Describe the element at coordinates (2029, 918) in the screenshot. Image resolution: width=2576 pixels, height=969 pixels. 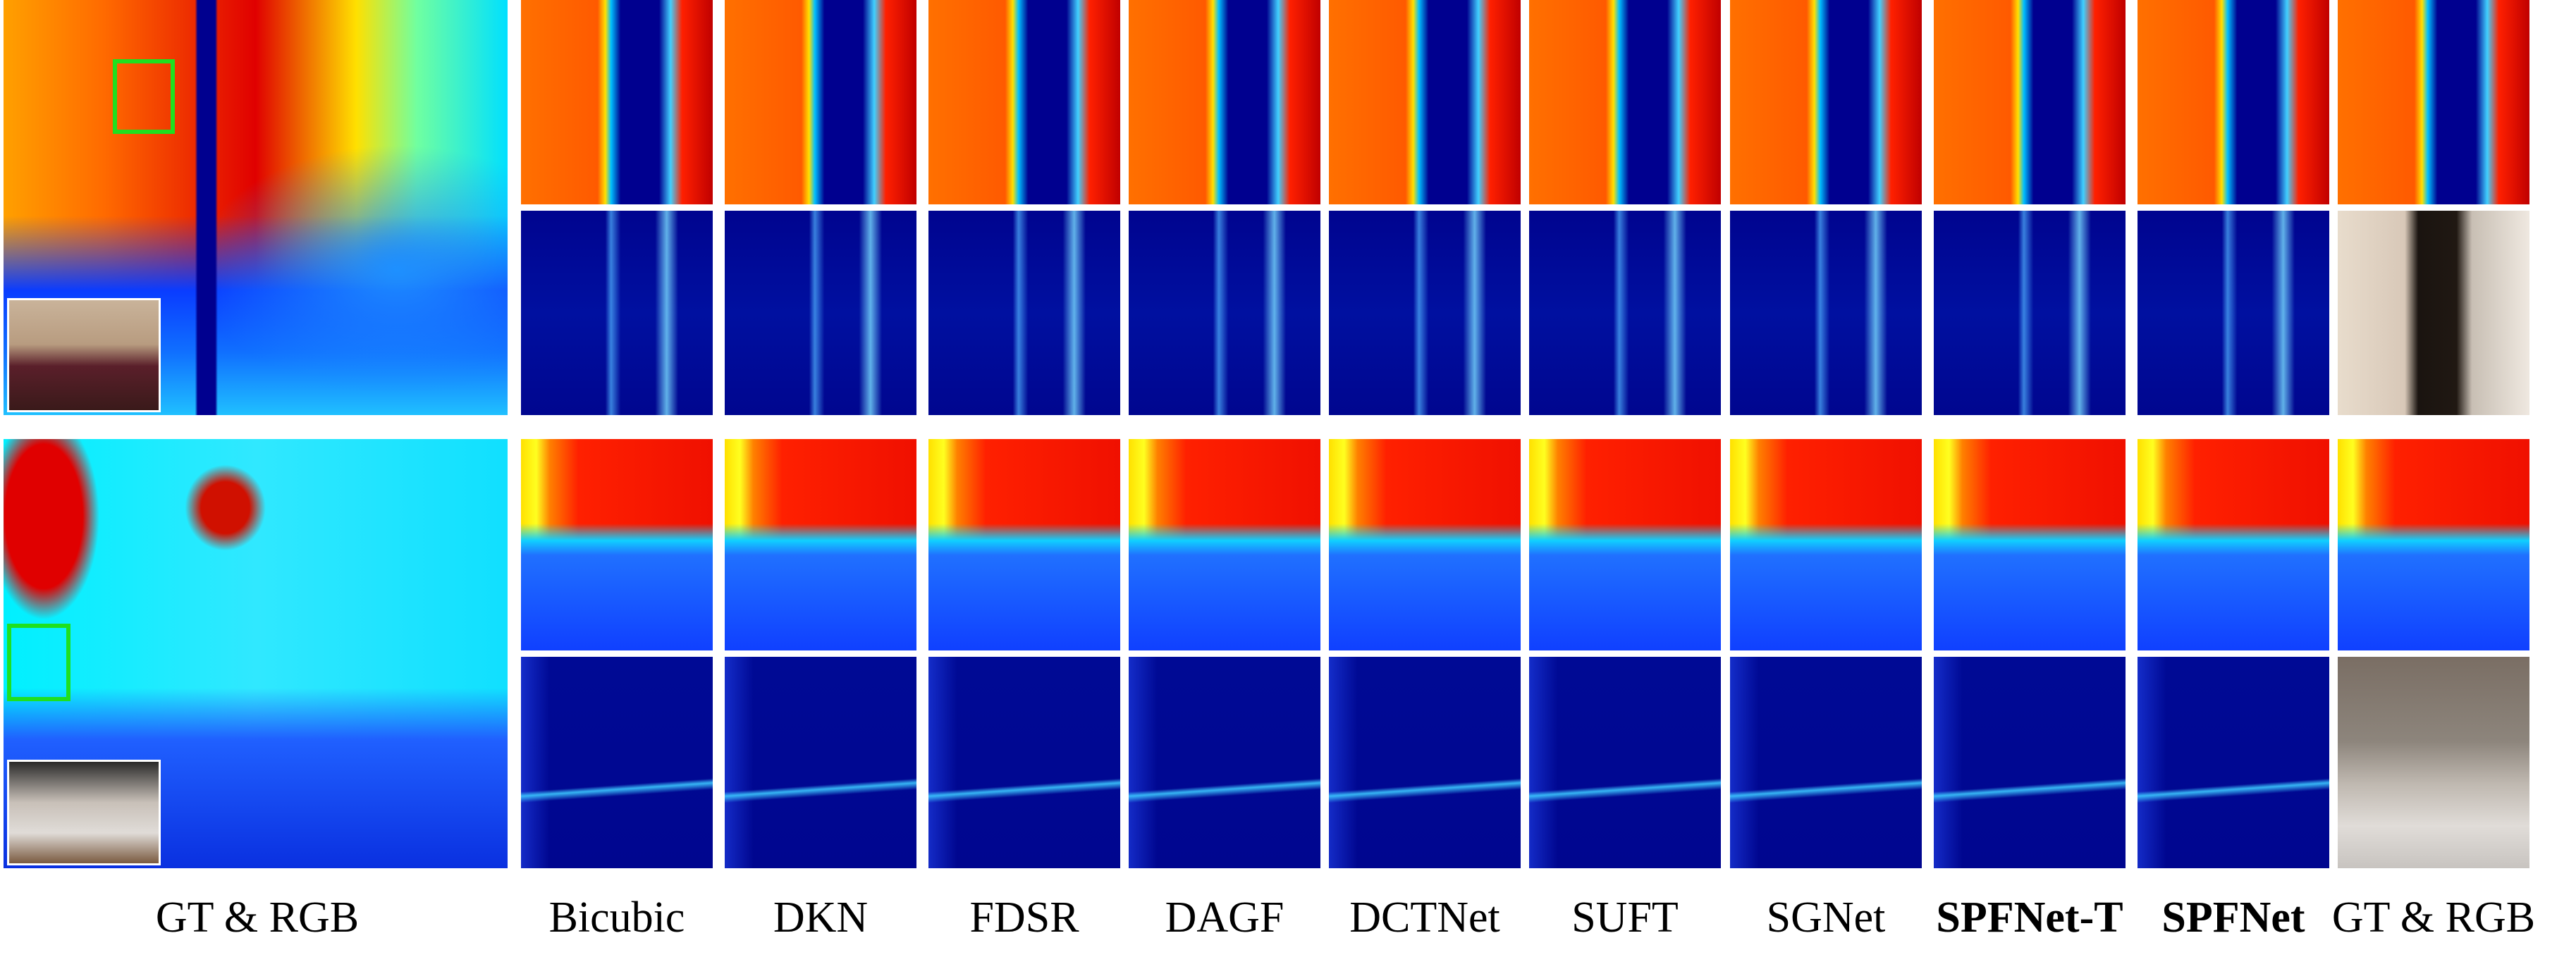
I see `column-label: SPFNet-T` at that location.